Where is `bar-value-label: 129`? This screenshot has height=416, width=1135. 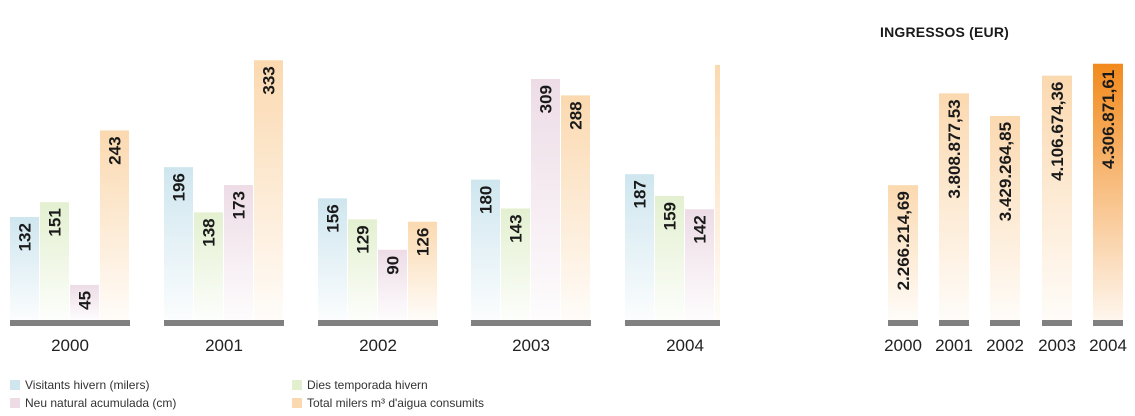
bar-value-label: 129 is located at coordinates (363, 239).